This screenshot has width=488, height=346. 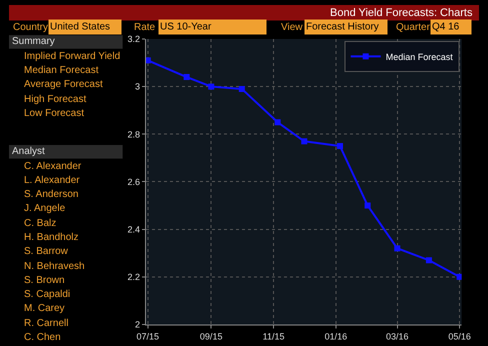 What do you see at coordinates (401, 13) in the screenshot?
I see `chart-title: Bond Yield Forecasts: Charts` at bounding box center [401, 13].